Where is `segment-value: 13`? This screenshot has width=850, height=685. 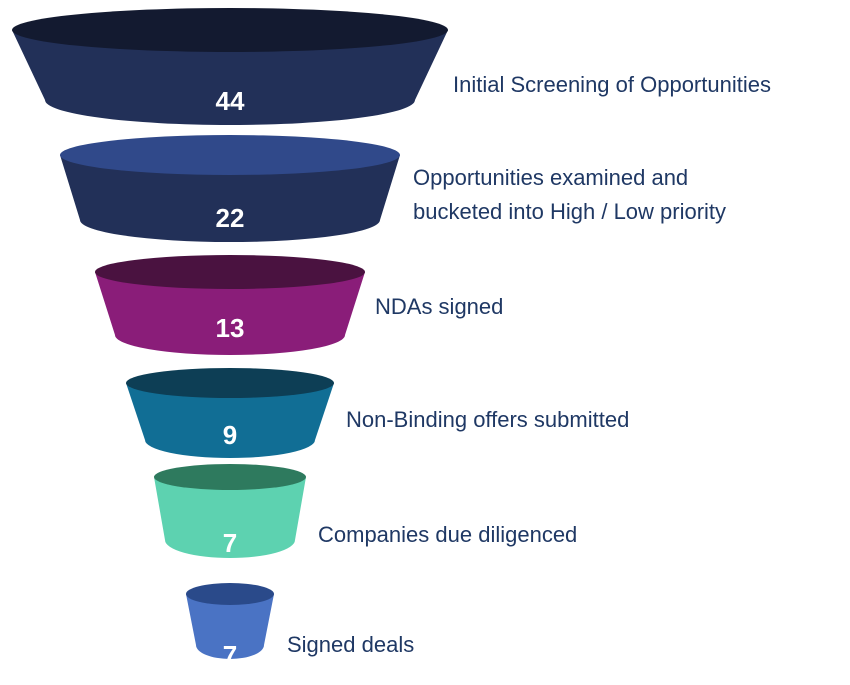 segment-value: 13 is located at coordinates (230, 328).